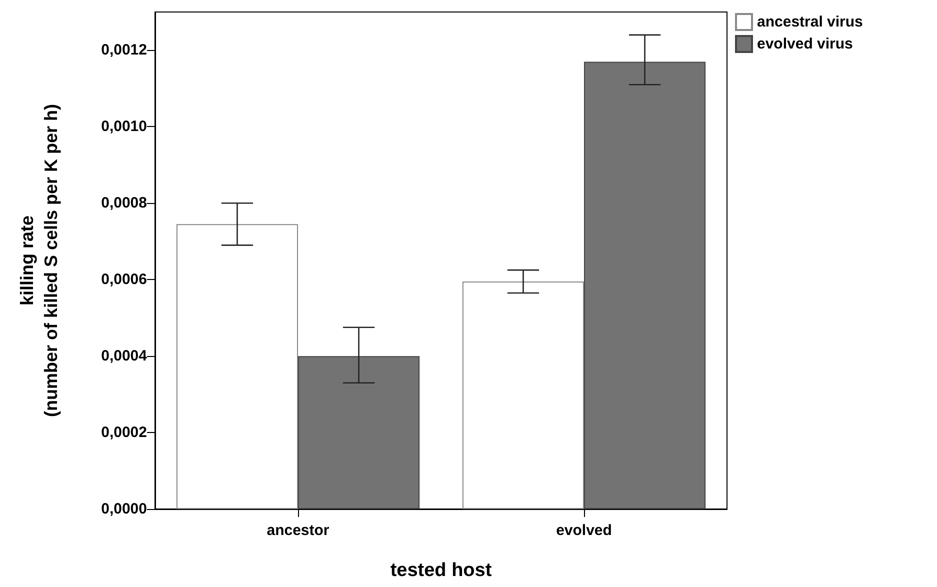  What do you see at coordinates (124, 203) in the screenshot?
I see `y-tick-label: 0,0008` at bounding box center [124, 203].